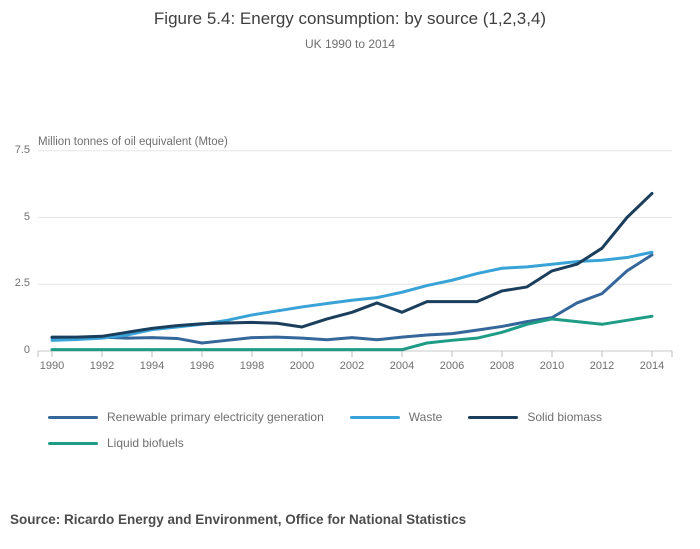 The width and height of the screenshot is (700, 549). I want to click on legend-item-waste: Waste, so click(396, 417).